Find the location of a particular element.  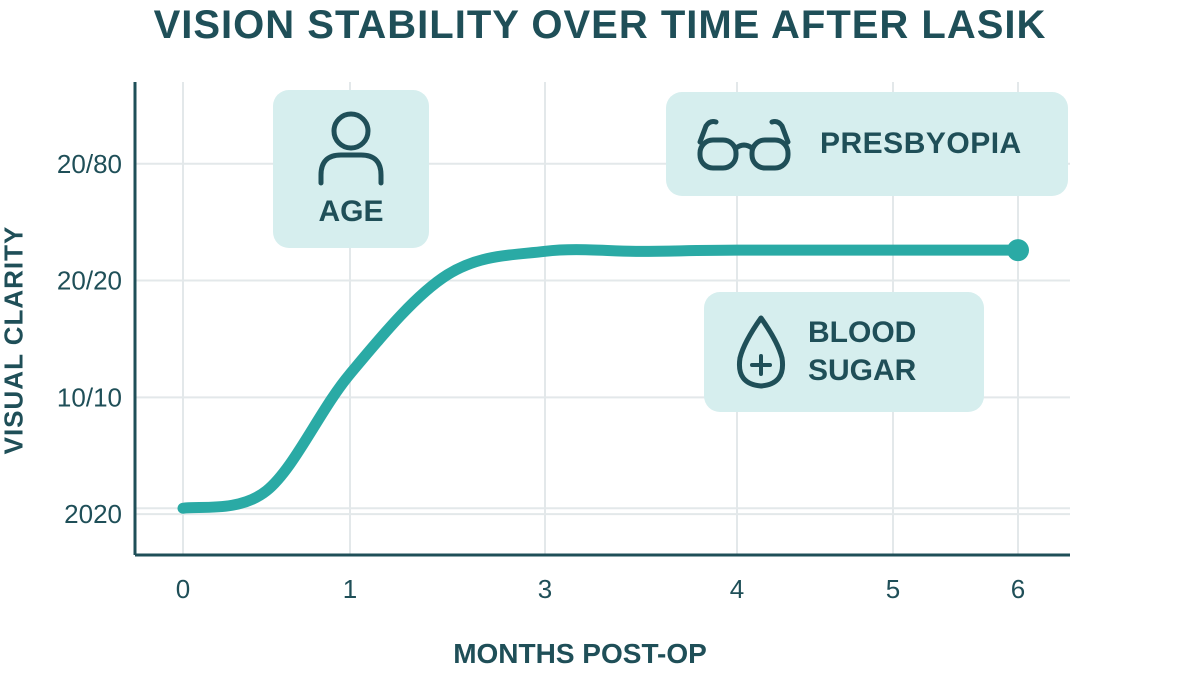

blood-sugar-label: BLOOD SUGAR is located at coordinates (862, 352).